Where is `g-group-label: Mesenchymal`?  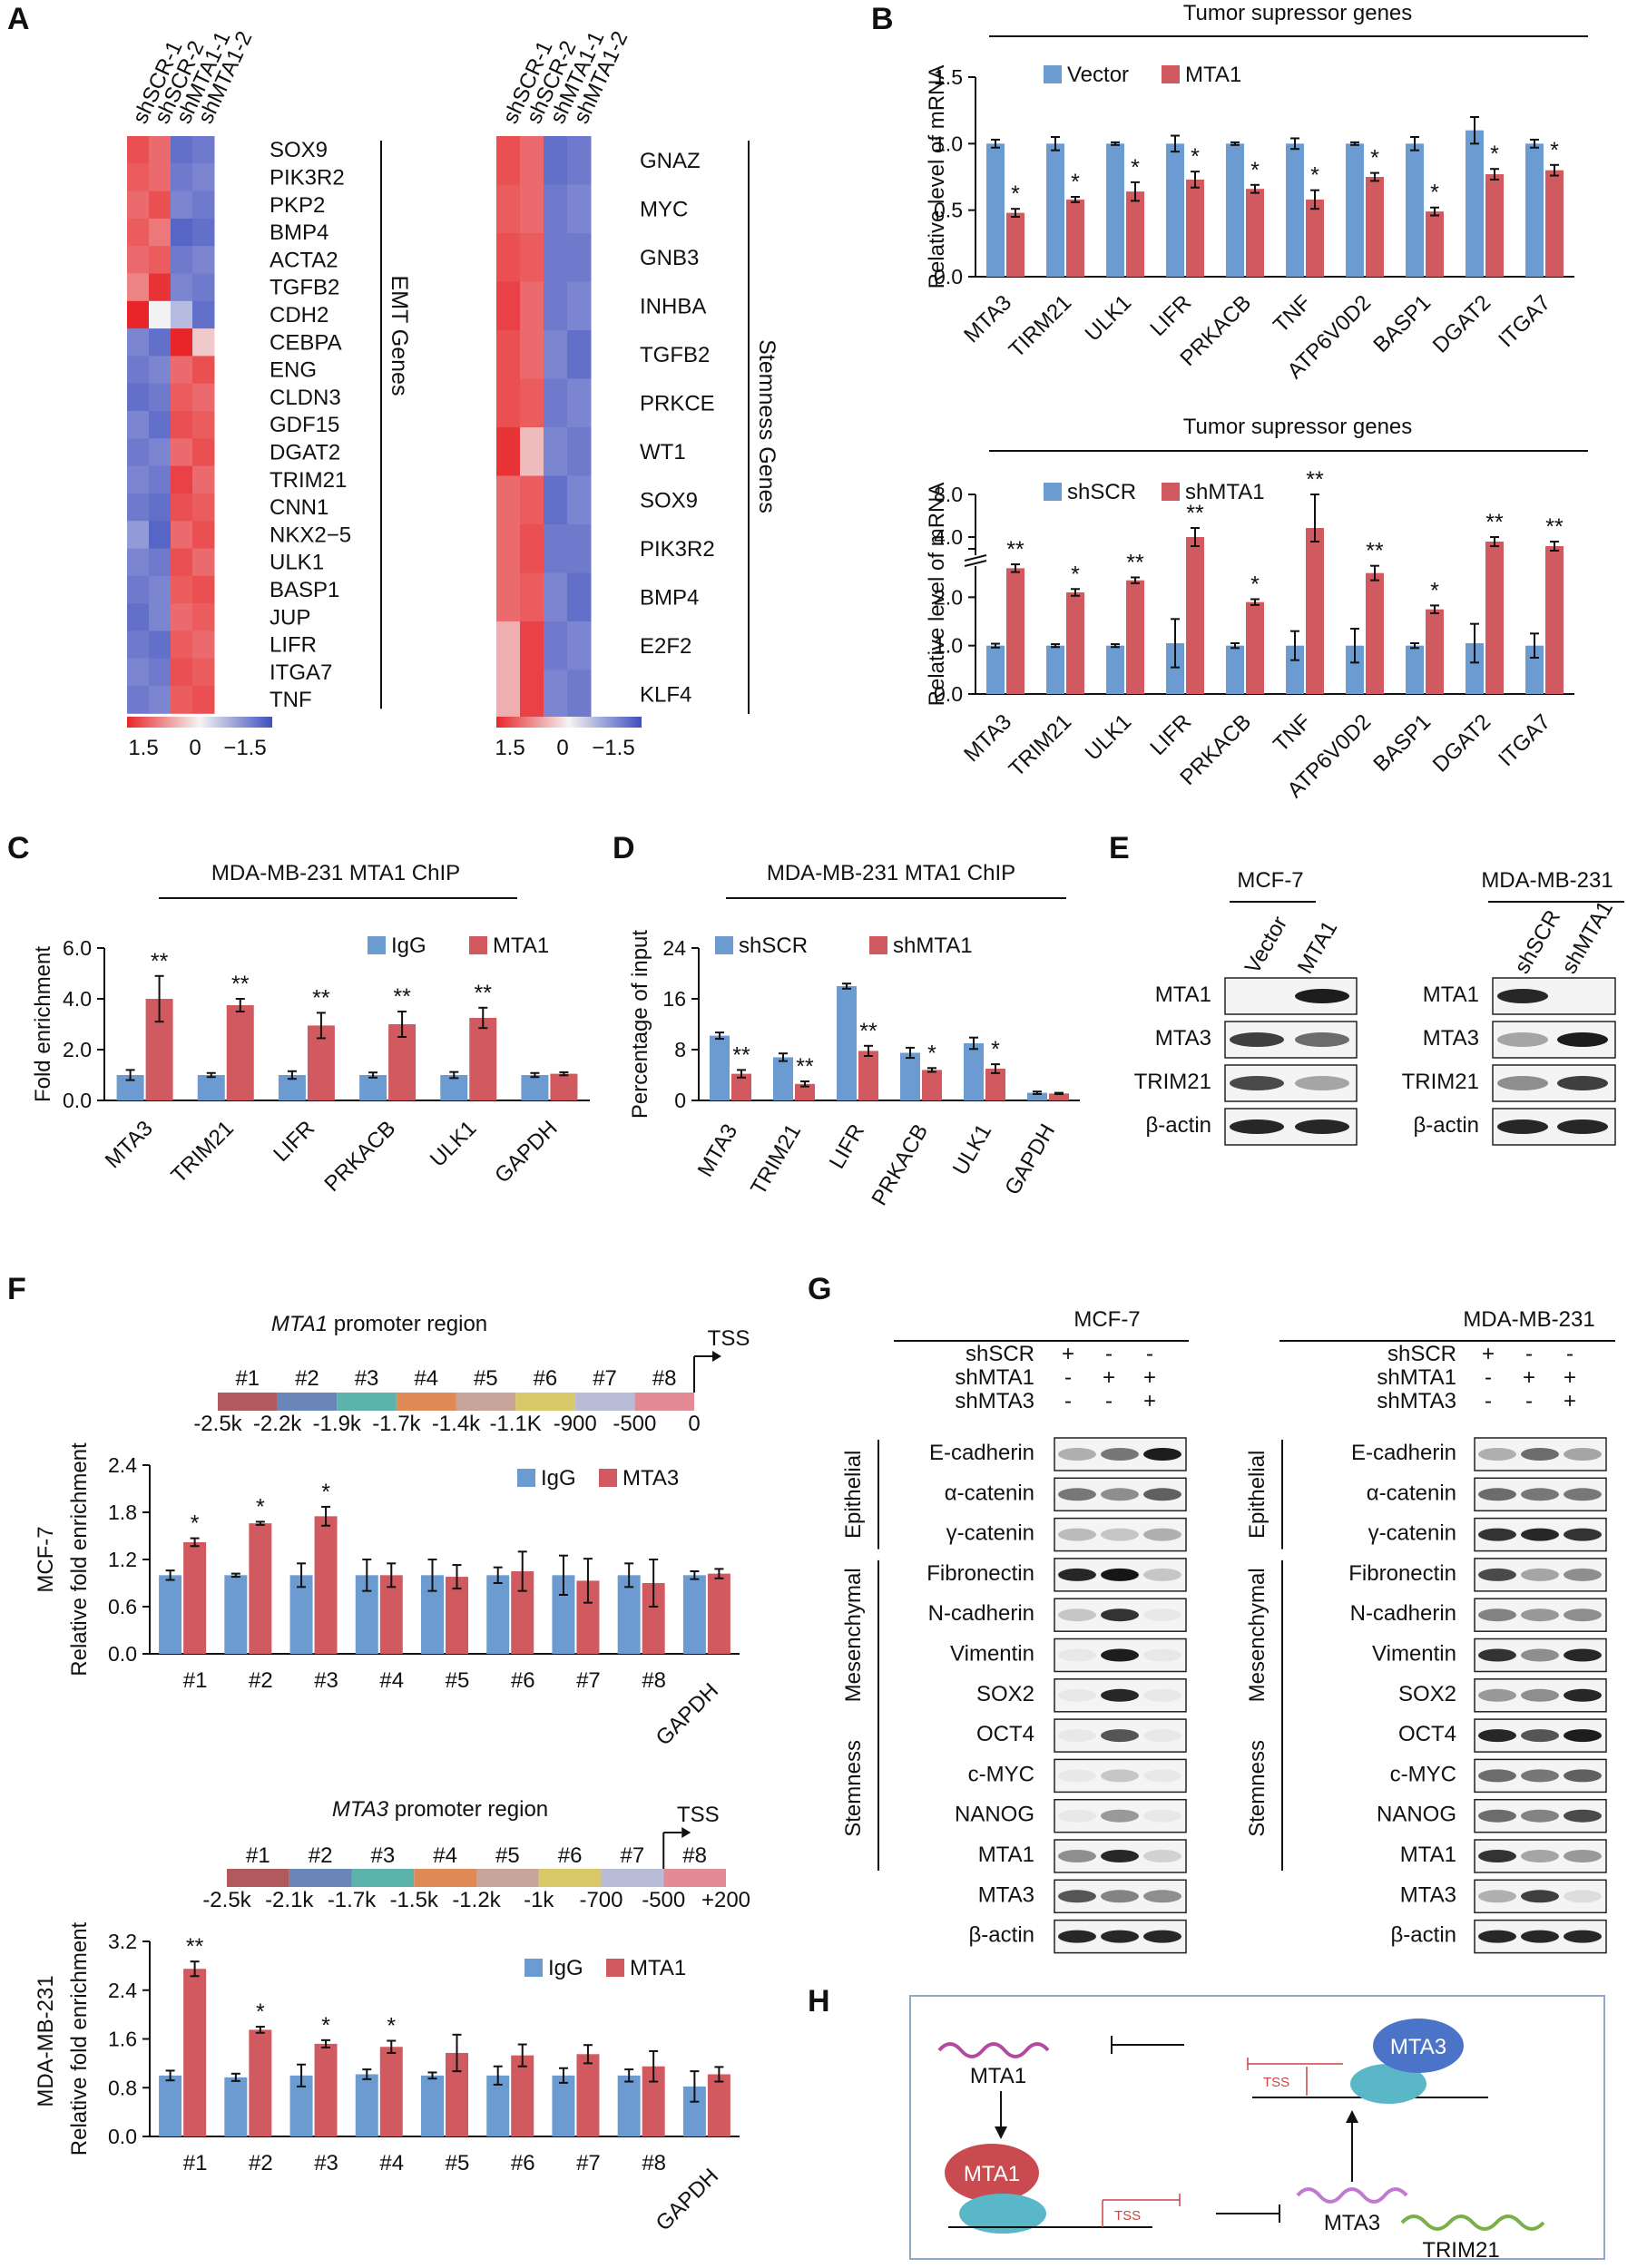 g-group-label: Mesenchymal is located at coordinates (1257, 1635).